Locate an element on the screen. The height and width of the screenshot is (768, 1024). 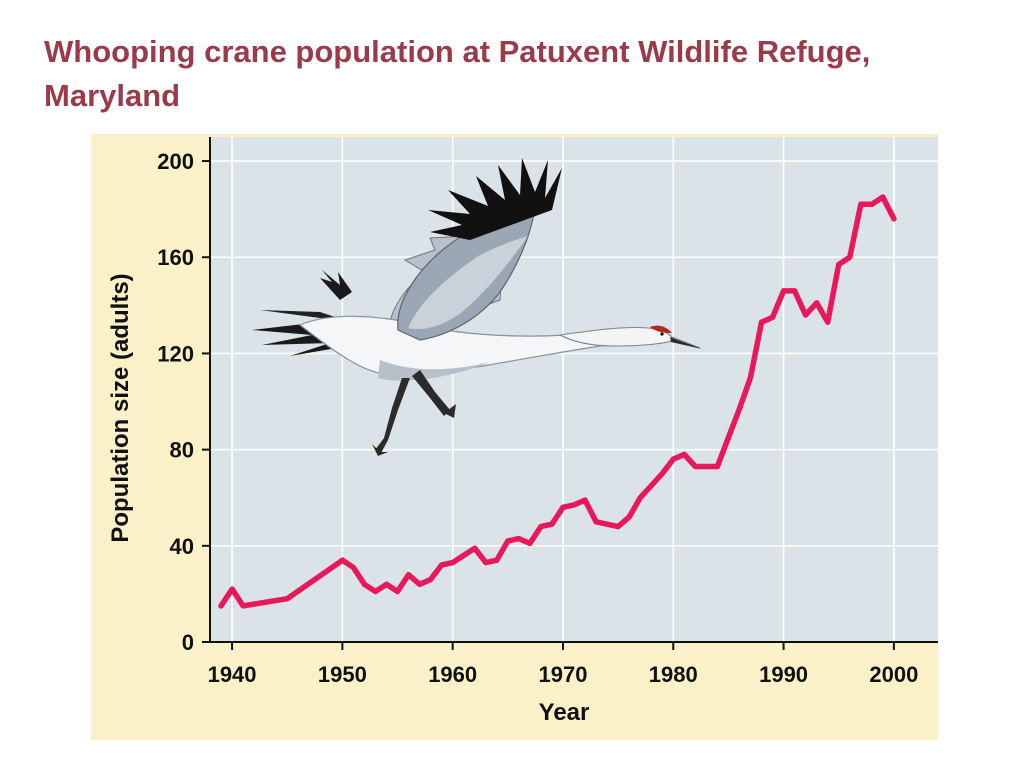
data-point-1941 is located at coordinates (243, 606).